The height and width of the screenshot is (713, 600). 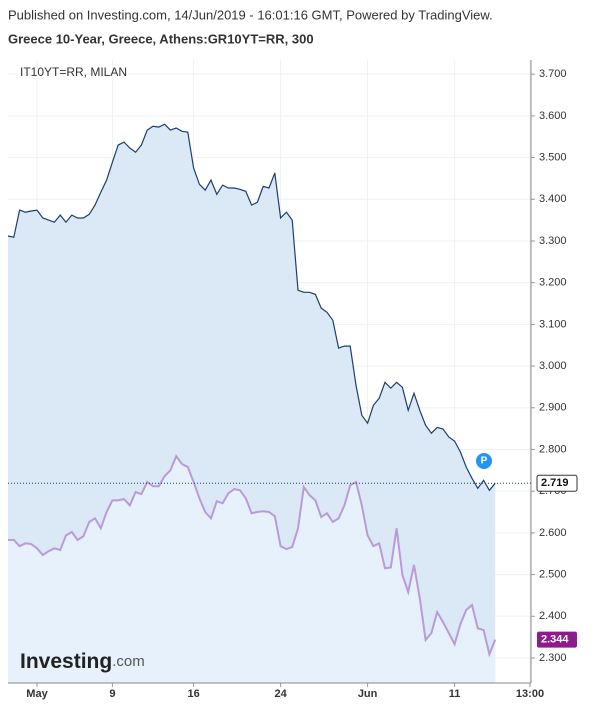 I want to click on x-tick-label: May, so click(x=37, y=694).